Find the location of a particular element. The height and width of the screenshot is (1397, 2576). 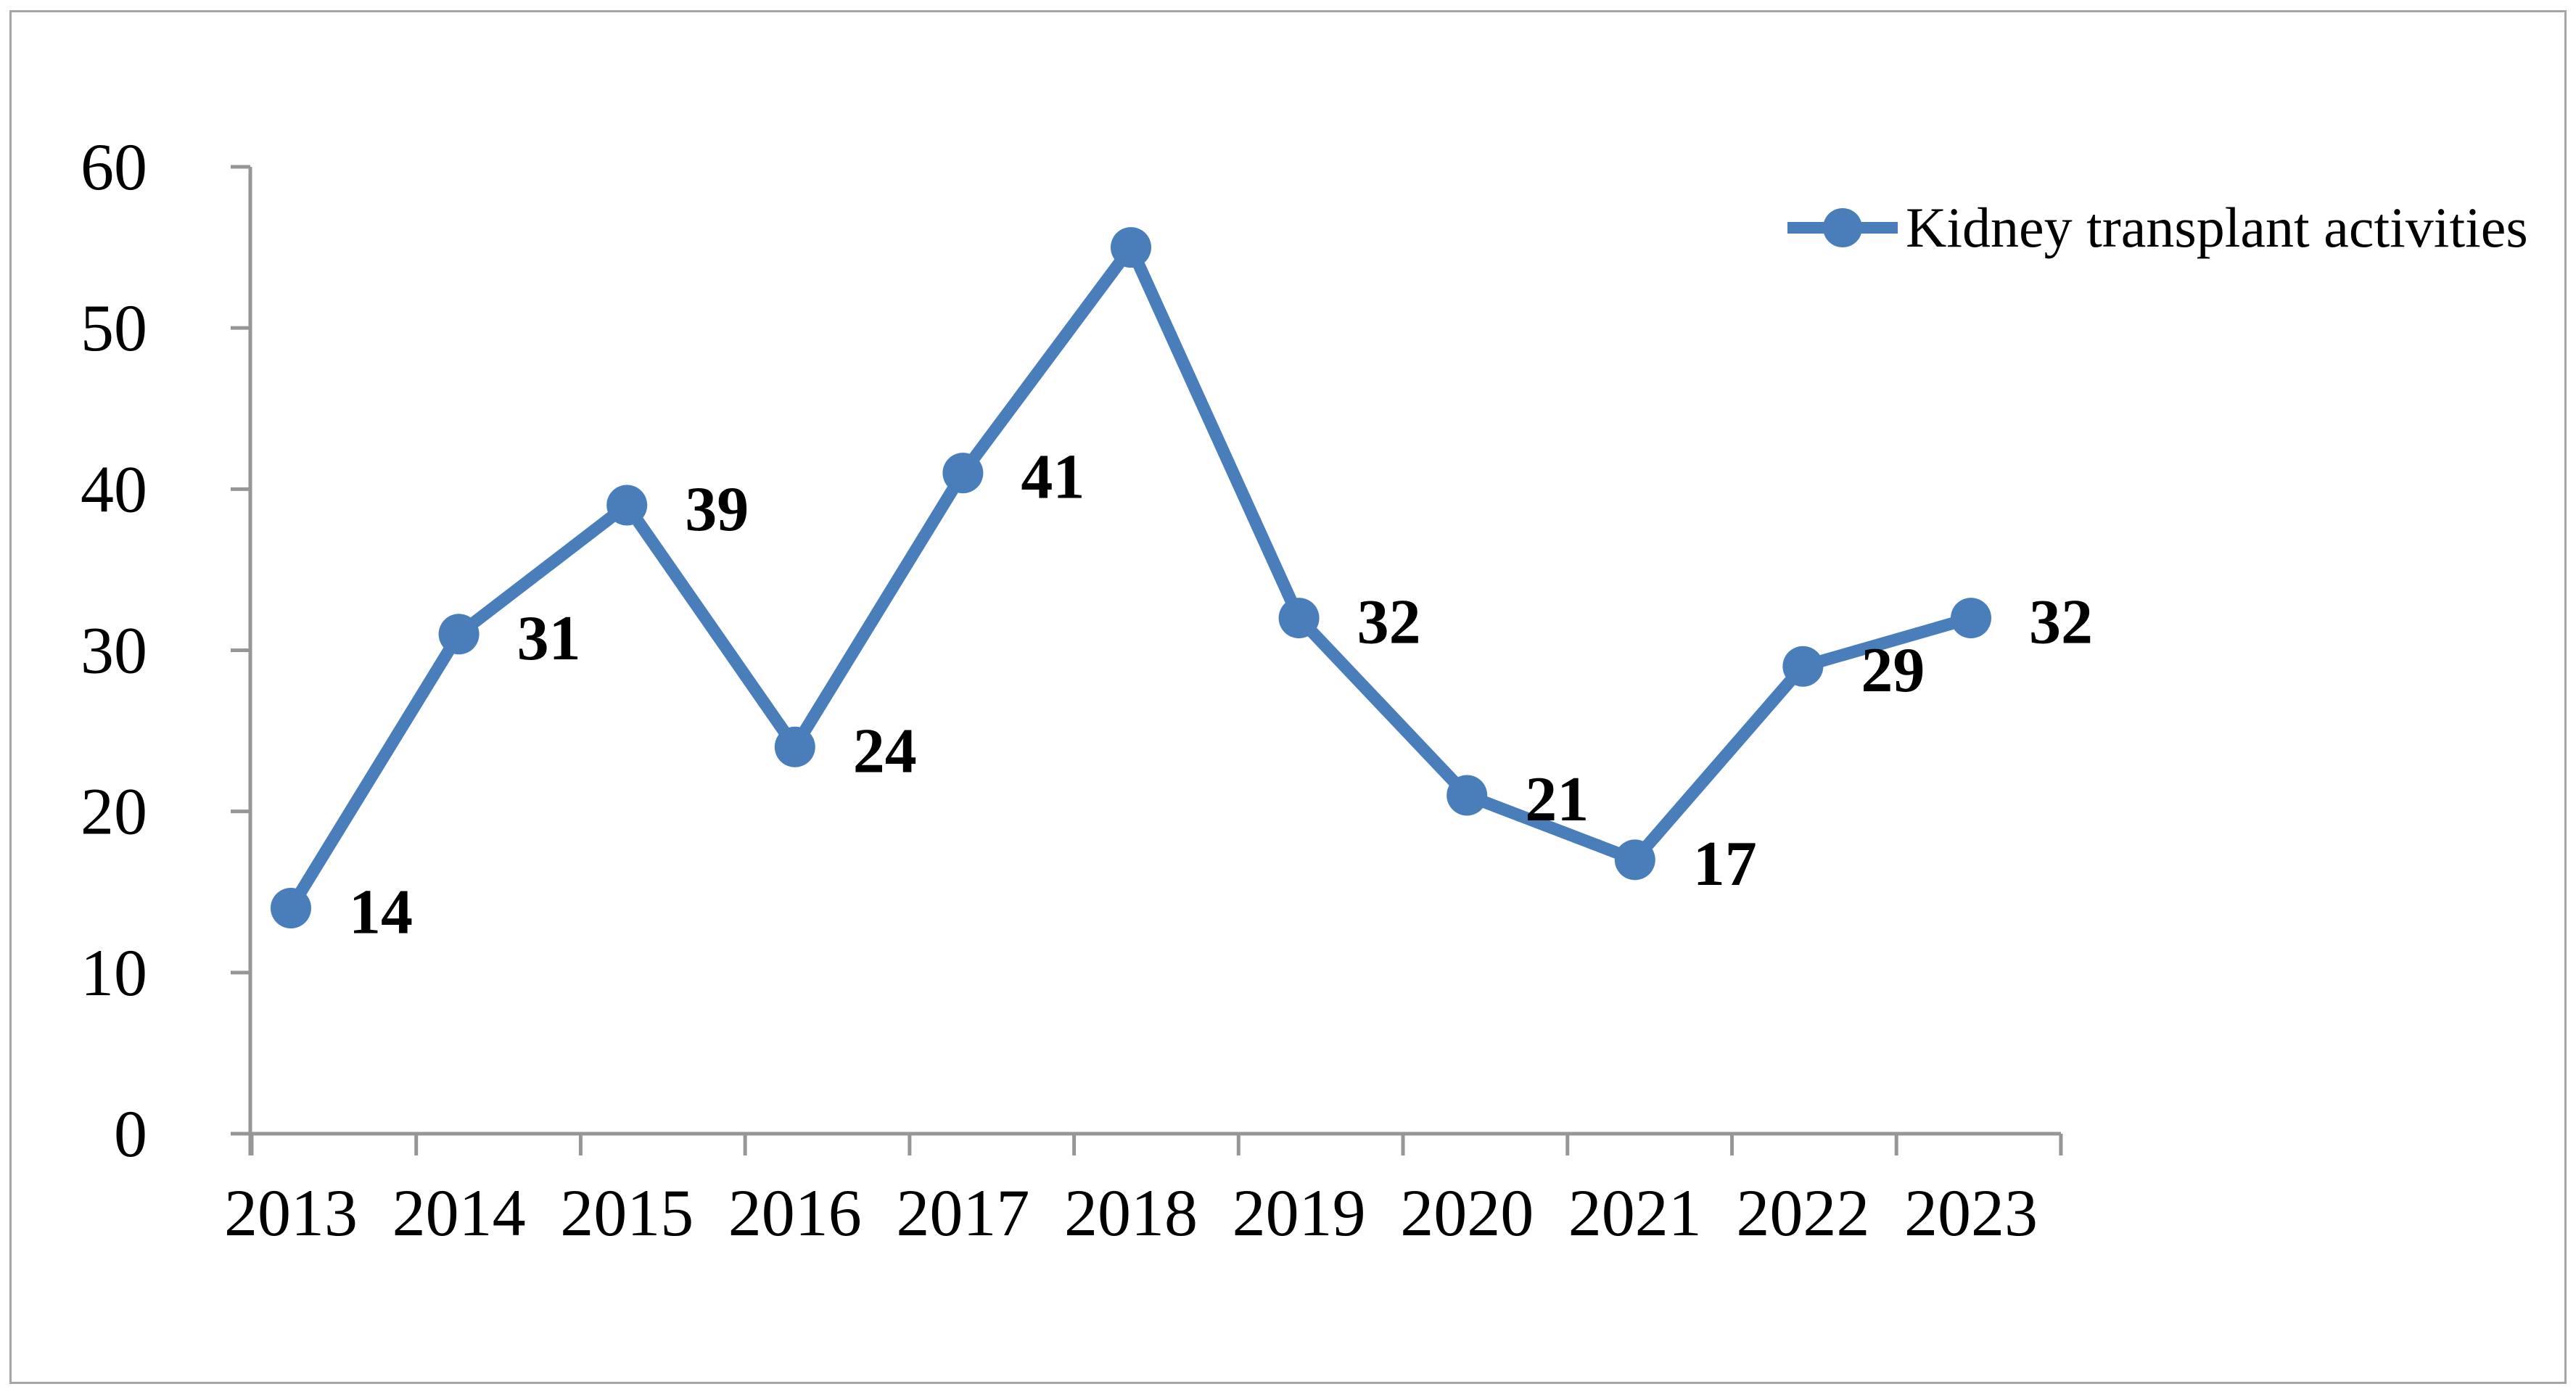

legend-point-swatch is located at coordinates (1842, 227).